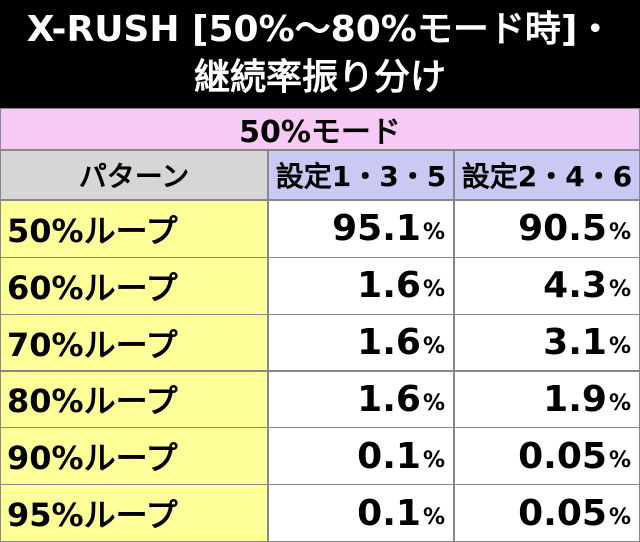  What do you see at coordinates (319, 77) in the screenshot?
I see `title-line: 継続率振り分け` at bounding box center [319, 77].